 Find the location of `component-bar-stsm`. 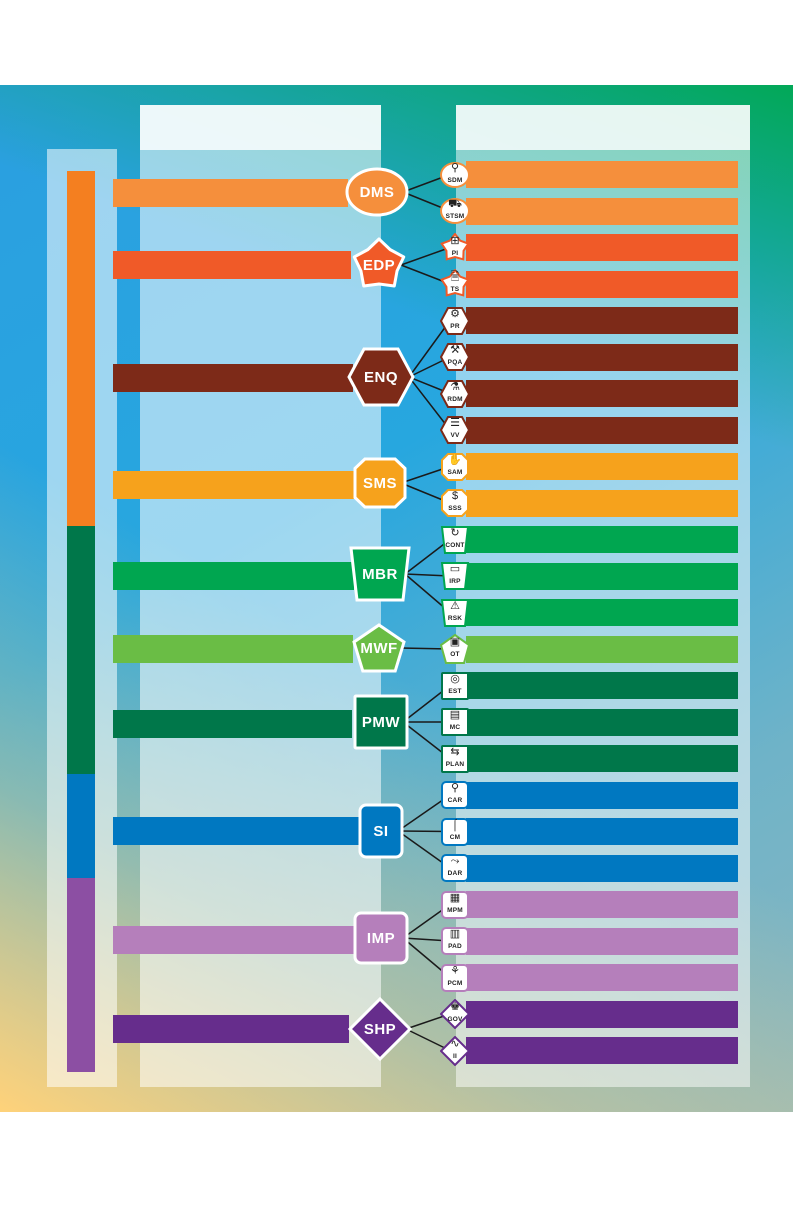

component-bar-stsm is located at coordinates (602, 211).